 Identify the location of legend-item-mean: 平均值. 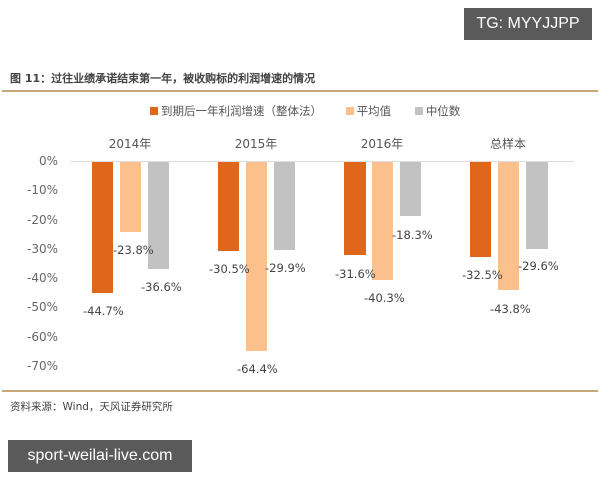
(368, 111).